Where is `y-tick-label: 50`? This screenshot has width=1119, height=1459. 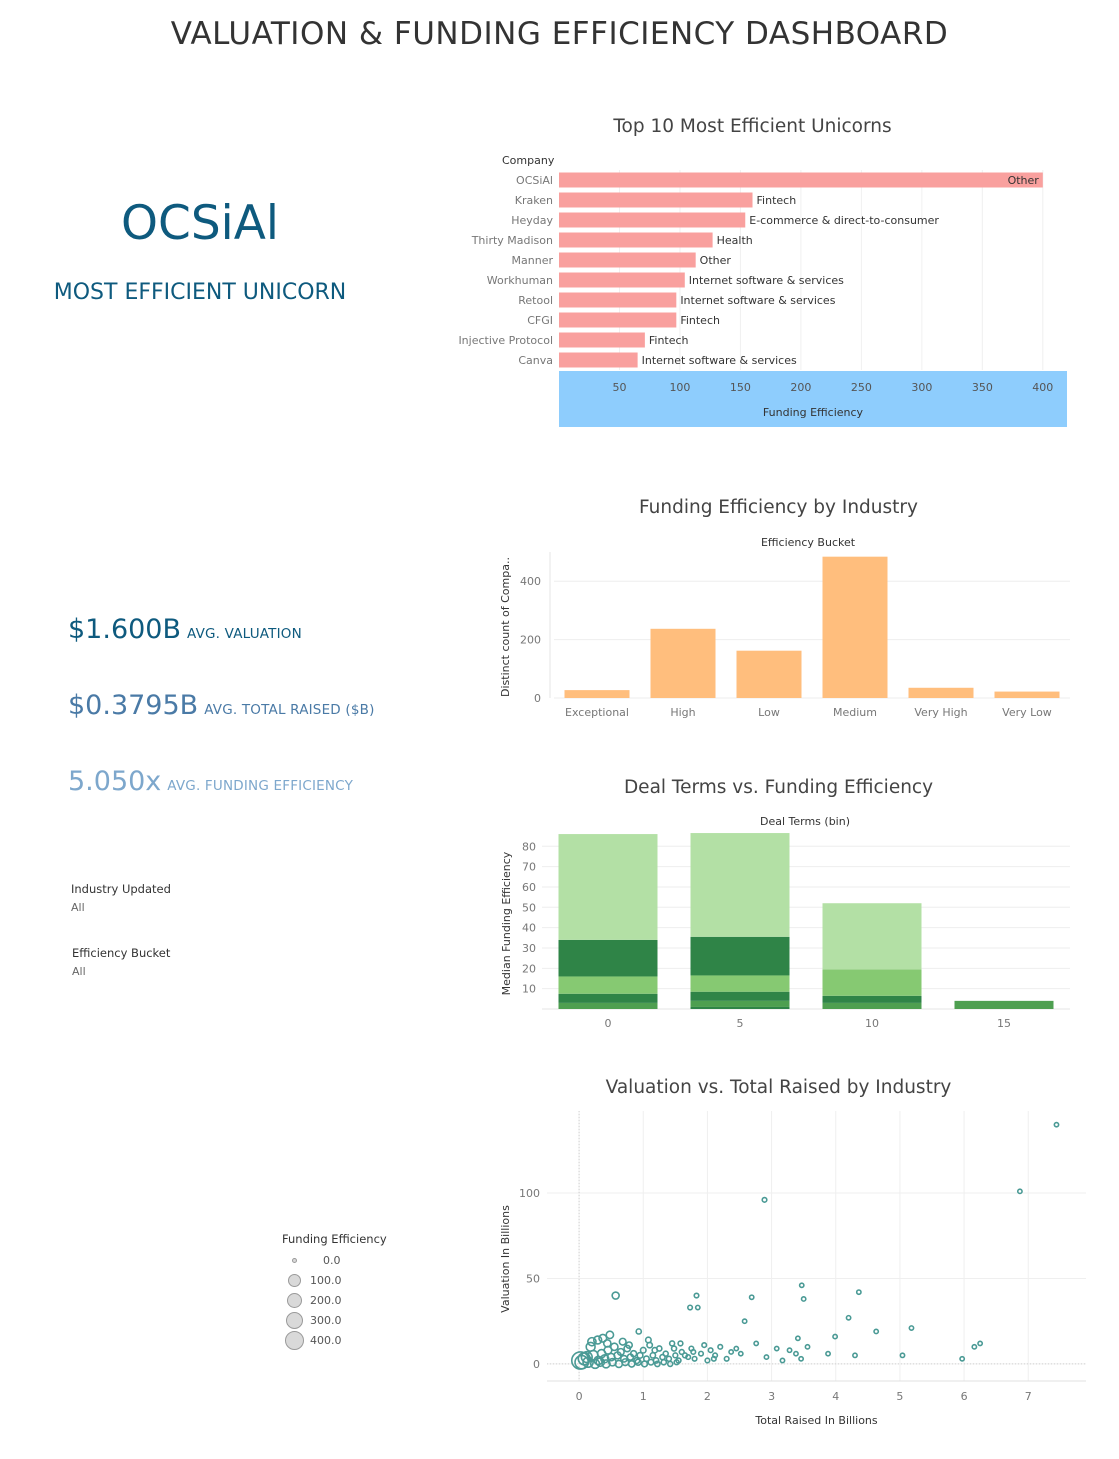
y-tick-label: 50 is located at coordinates (533, 1278).